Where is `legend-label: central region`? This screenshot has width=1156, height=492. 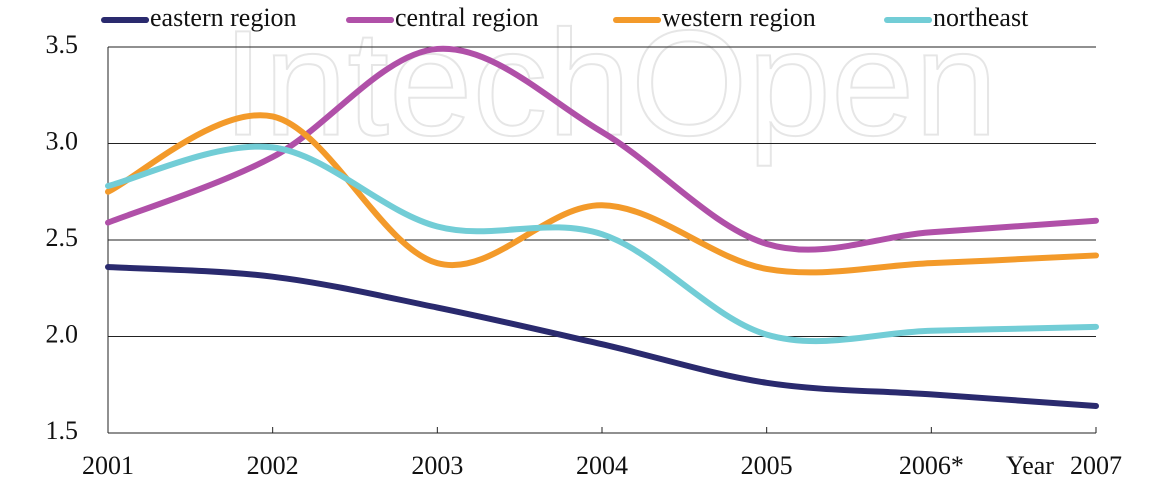 legend-label: central region is located at coordinates (467, 17).